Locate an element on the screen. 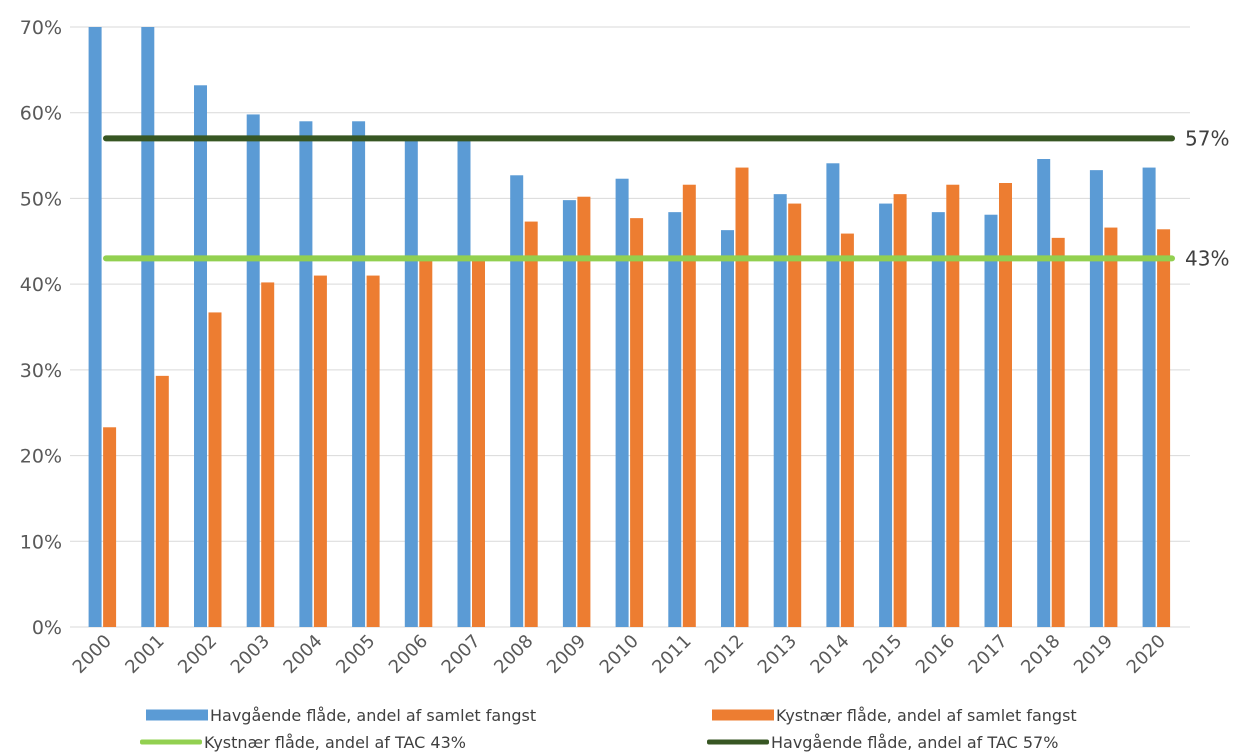  x-tick-label: 2010 is located at coordinates (619, 654).